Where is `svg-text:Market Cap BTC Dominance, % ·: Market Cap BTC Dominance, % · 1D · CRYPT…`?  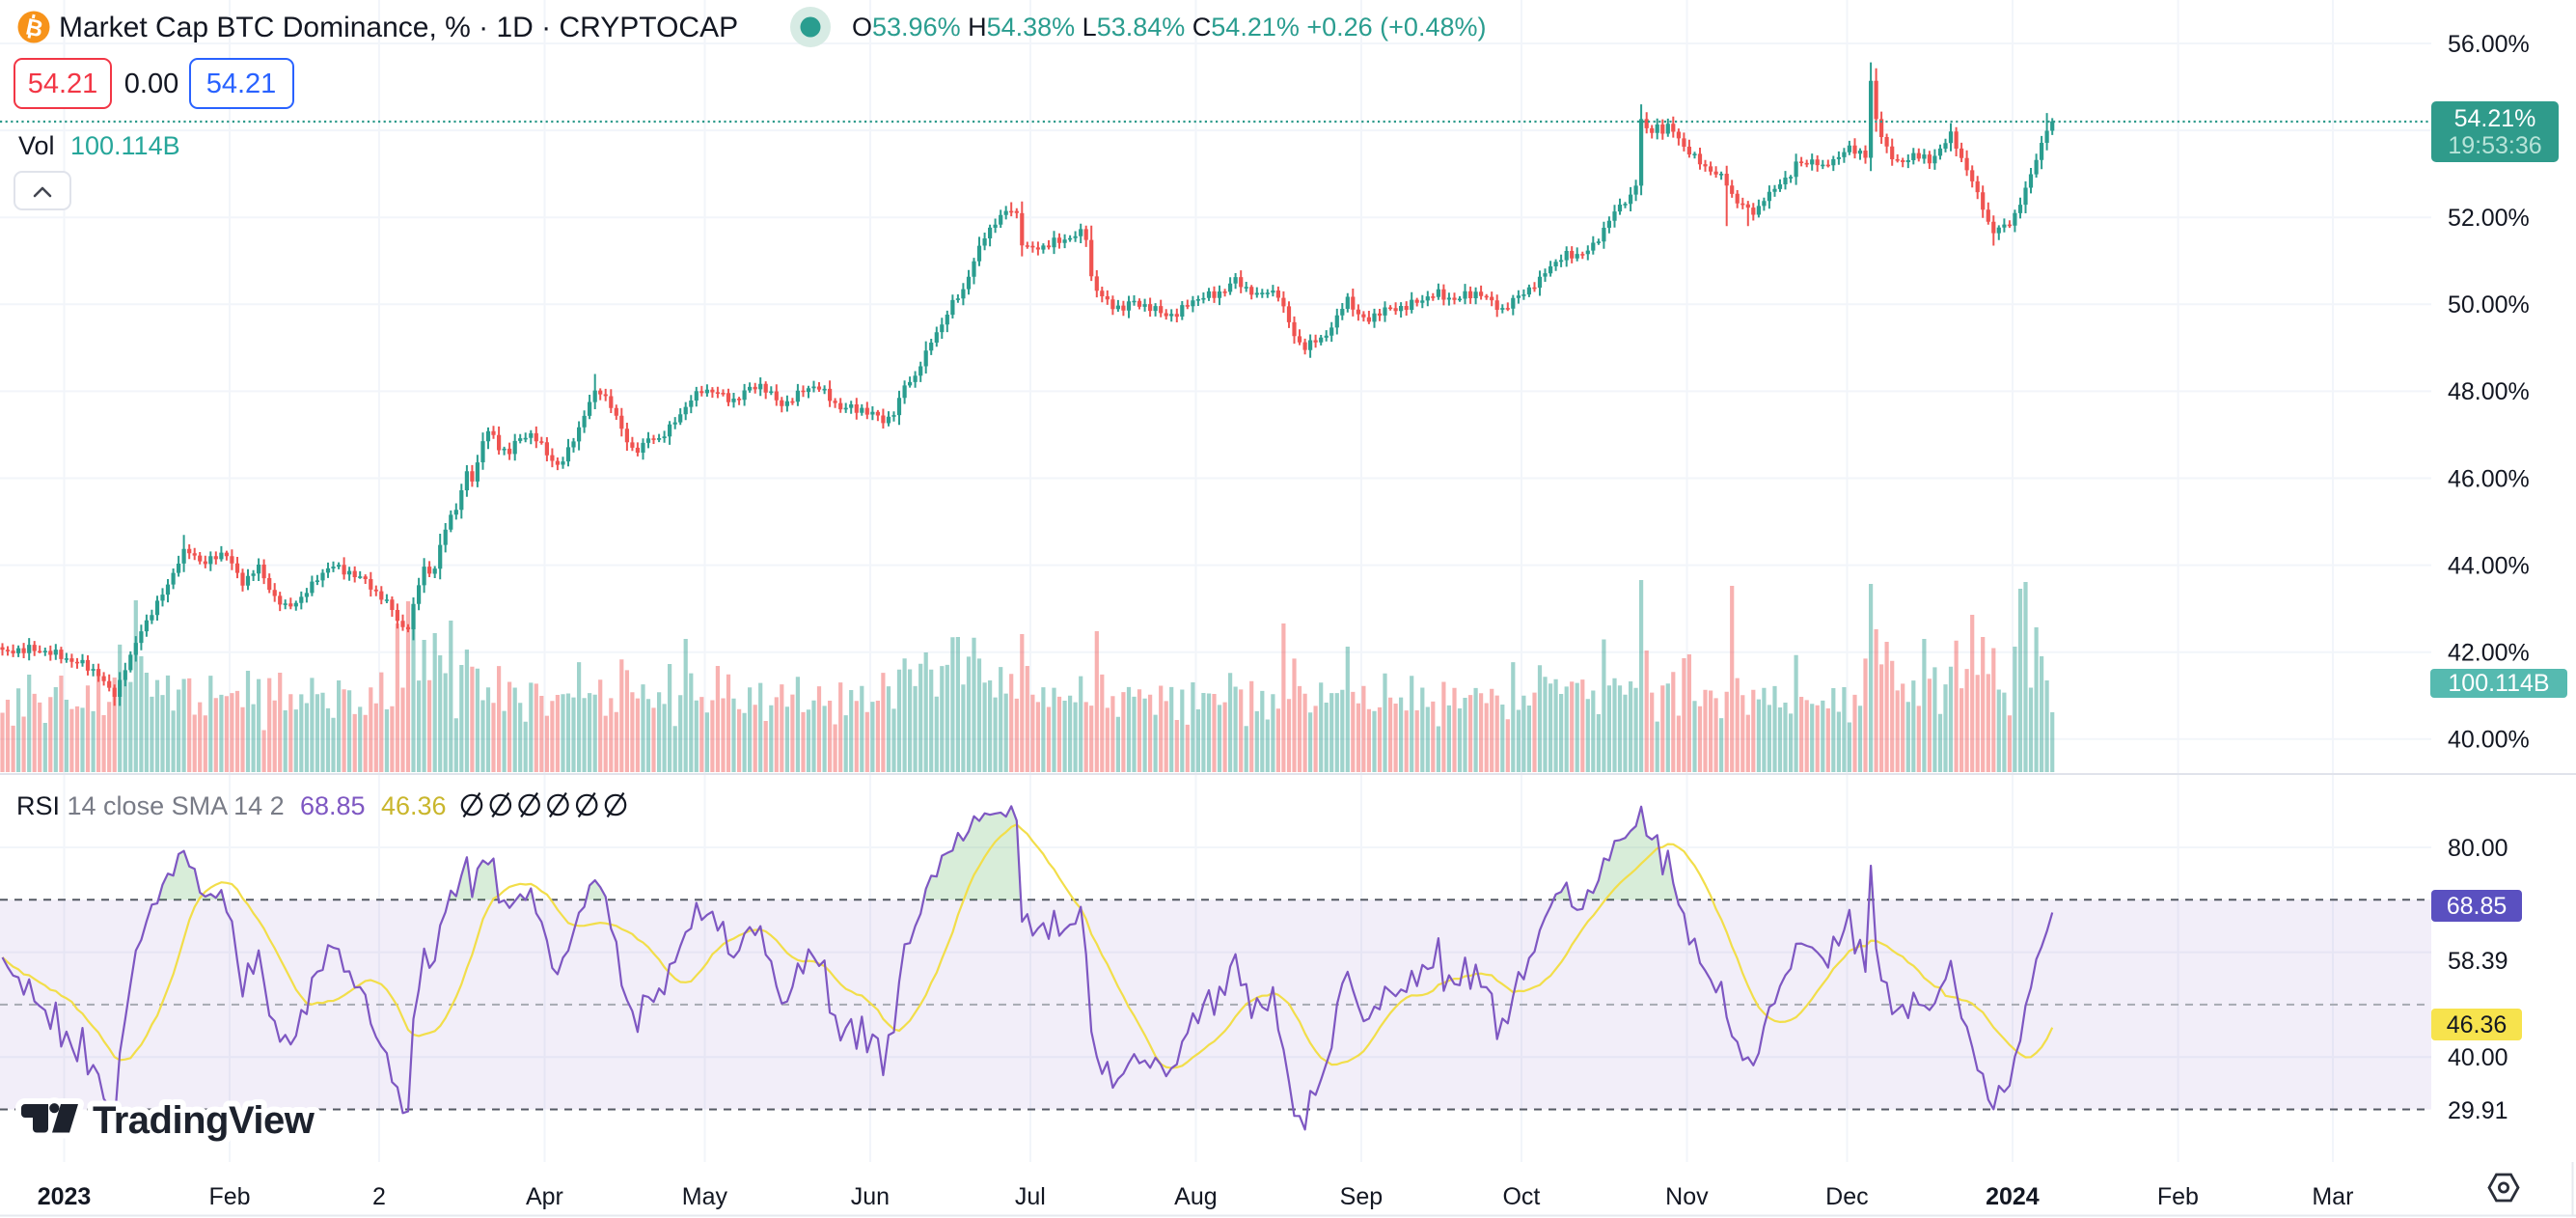
svg-text:Market Cap BTC Dominance, % ·: Market Cap BTC Dominance, % · 1D · CRYPT… is located at coordinates (399, 27).